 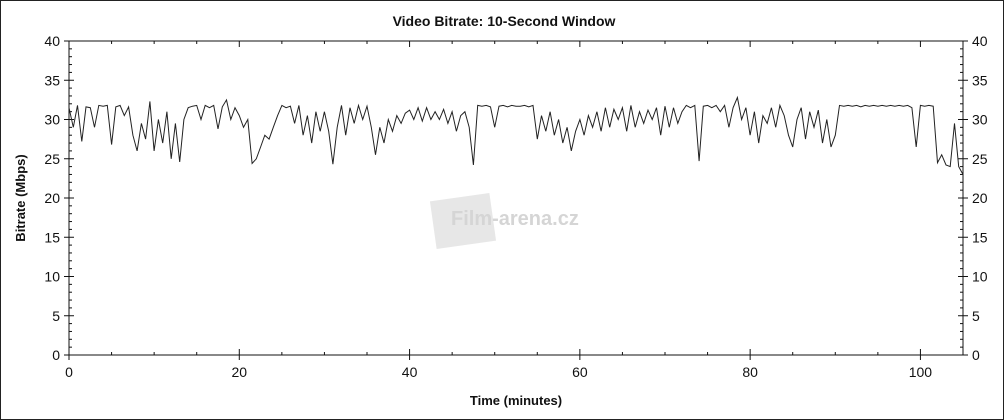 What do you see at coordinates (56, 316) in the screenshot?
I see `y-tick-label-left: 5` at bounding box center [56, 316].